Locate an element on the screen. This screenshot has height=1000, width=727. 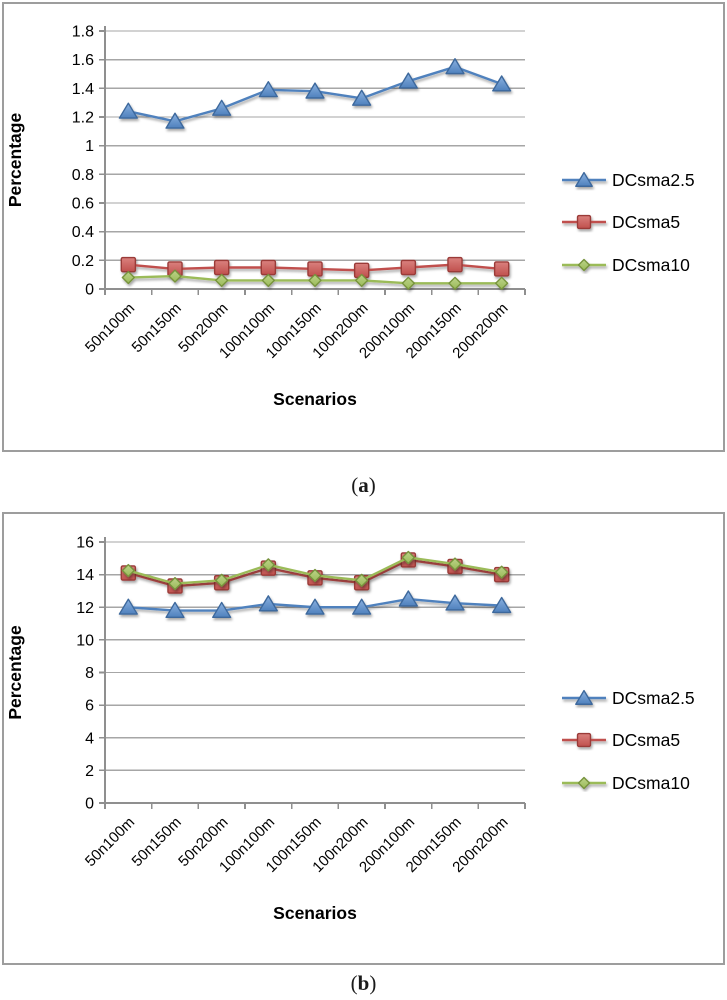
gridlines is located at coordinates (315, 146).